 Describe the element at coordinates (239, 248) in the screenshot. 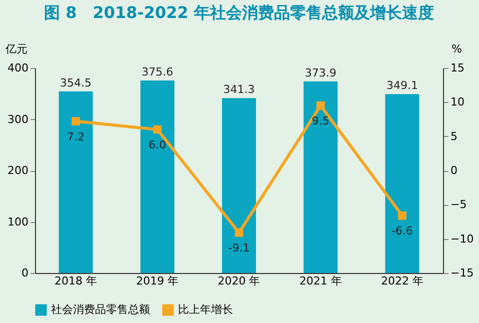

I see `data-label: -9.1` at that location.